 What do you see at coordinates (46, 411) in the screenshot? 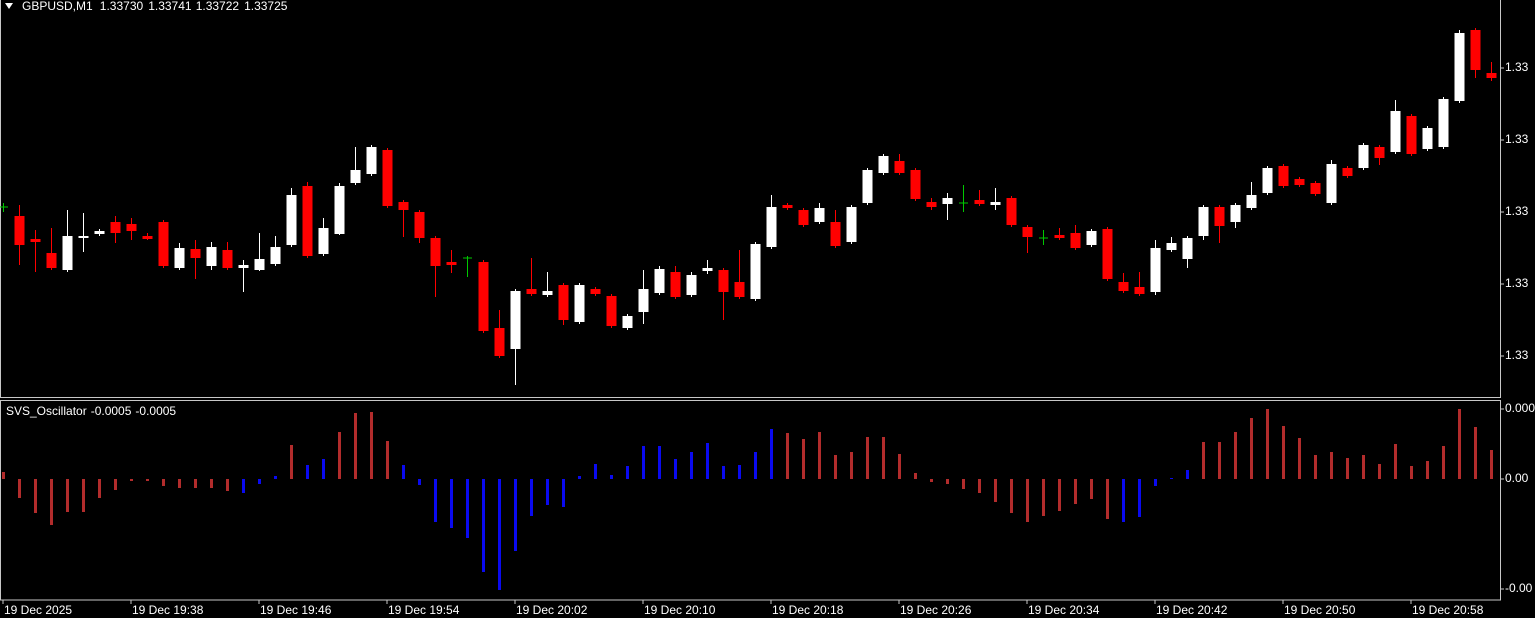
I see `indicator-name: SVS_Oscillator` at bounding box center [46, 411].